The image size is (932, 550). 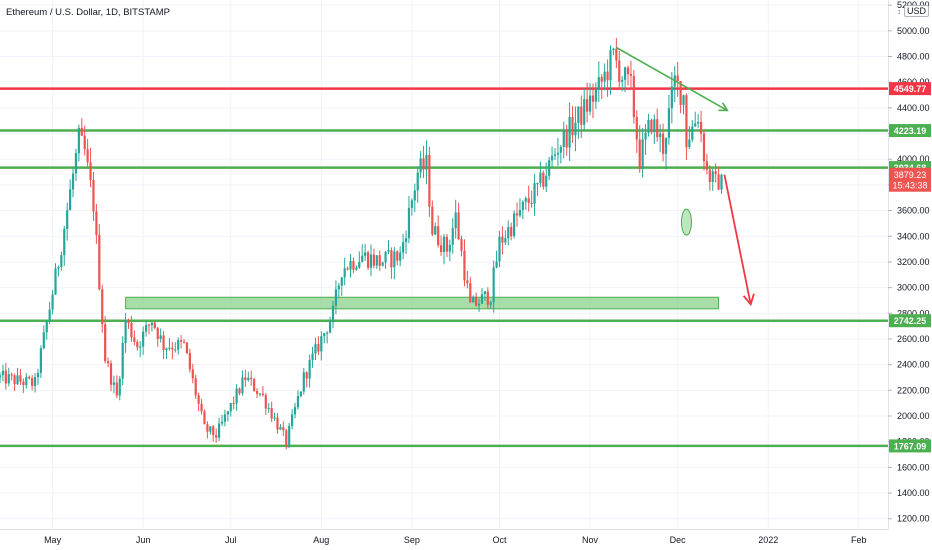 I want to click on level-price-label: 4223.19, so click(x=910, y=131).